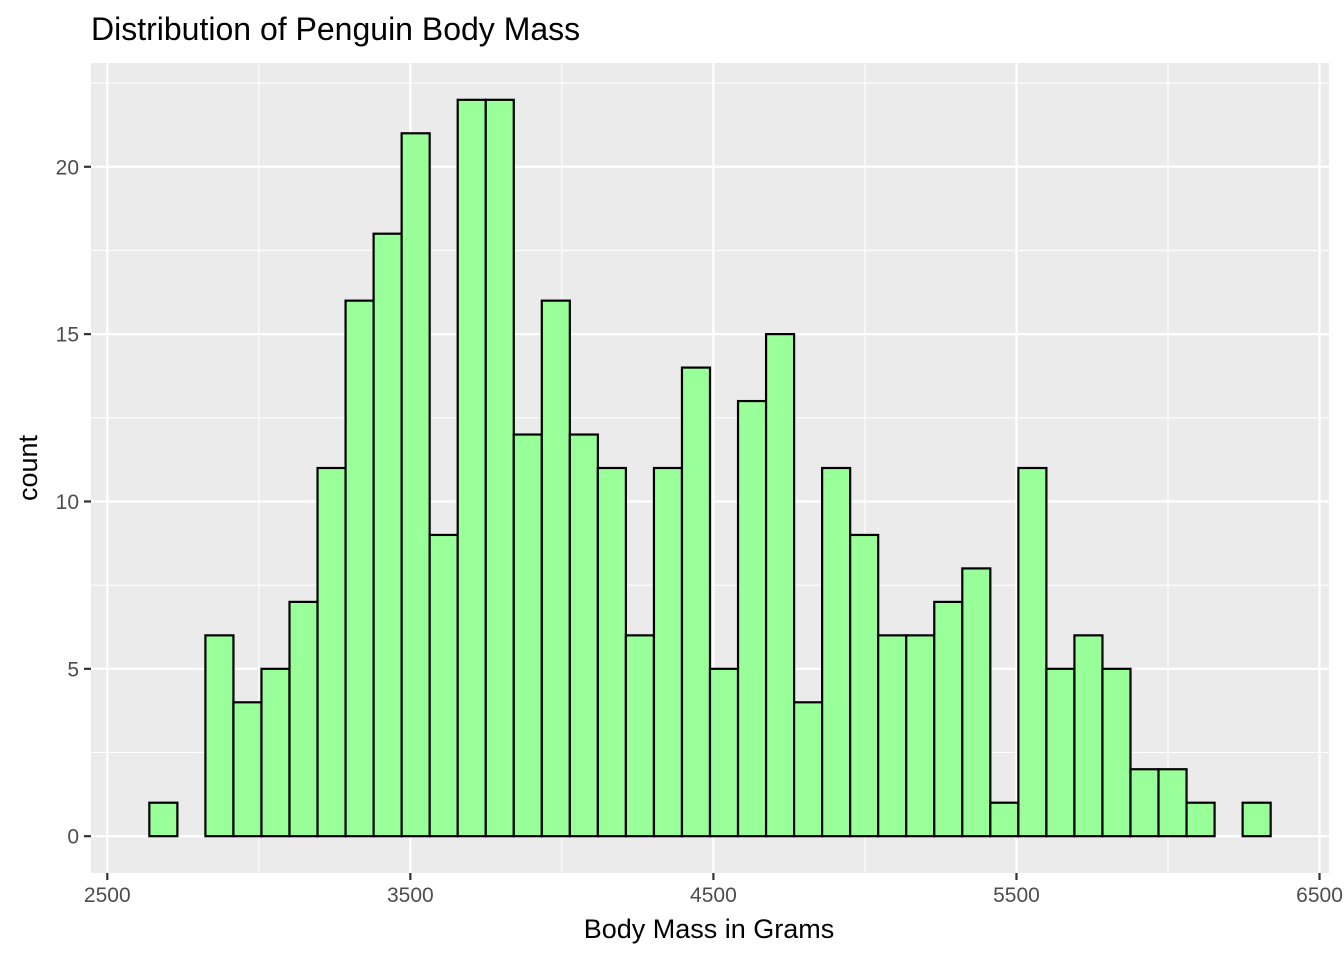 The width and height of the screenshot is (1344, 960). Describe the element at coordinates (709, 929) in the screenshot. I see `x-axis-label: Body Mass in Grams` at that location.